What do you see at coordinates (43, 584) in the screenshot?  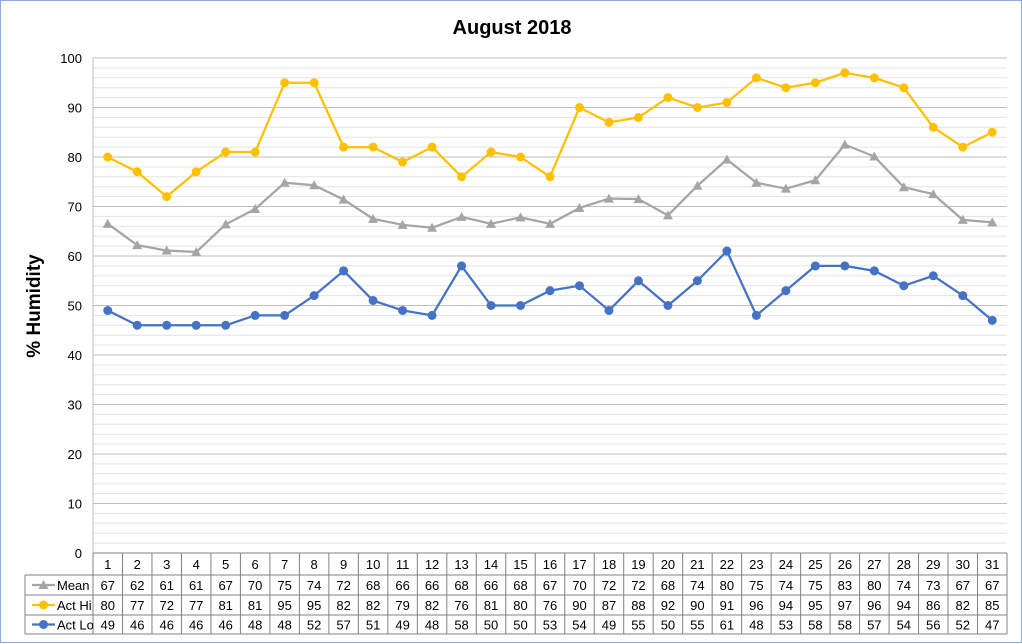 I see `legend-key-marker` at bounding box center [43, 584].